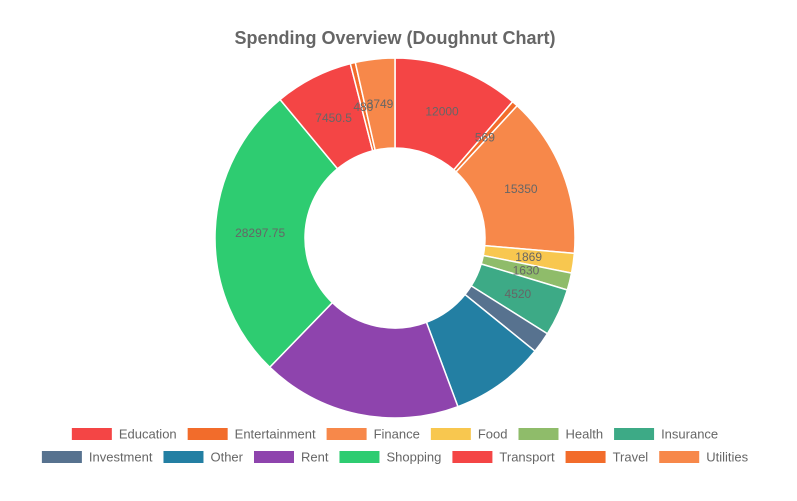 The width and height of the screenshot is (797, 501). What do you see at coordinates (148, 434) in the screenshot?
I see `legend-label: Education` at bounding box center [148, 434].